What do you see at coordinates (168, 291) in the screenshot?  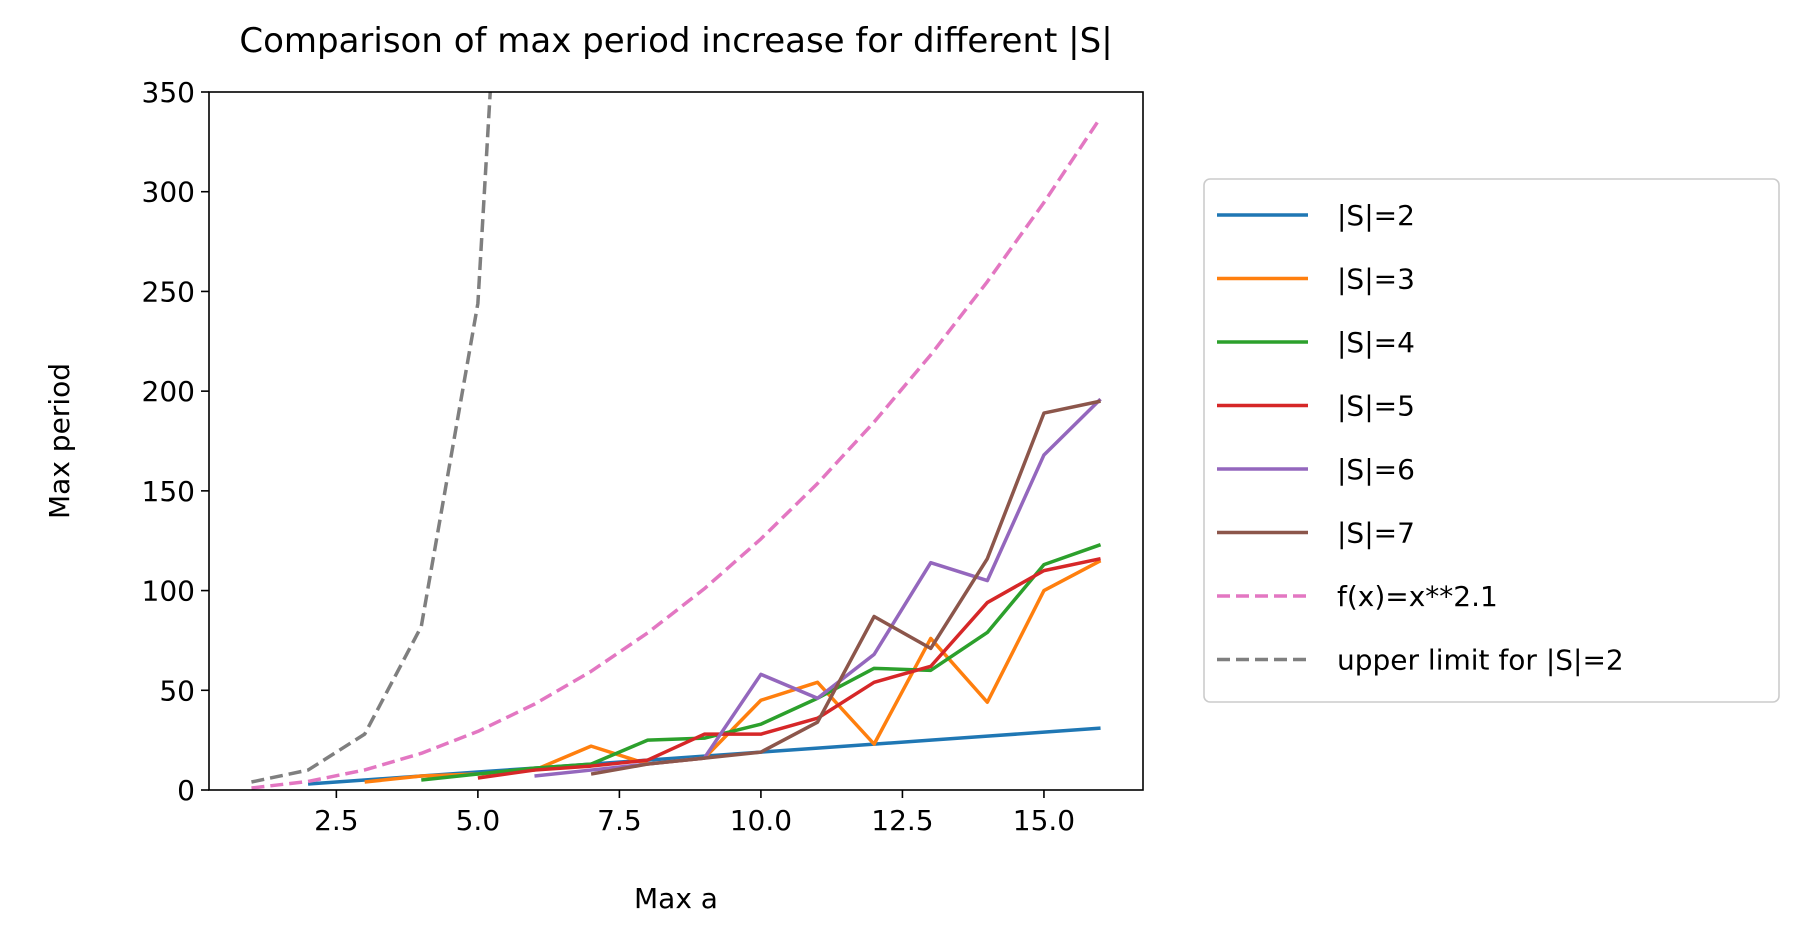 I see `y-tick-label: 250` at bounding box center [168, 291].